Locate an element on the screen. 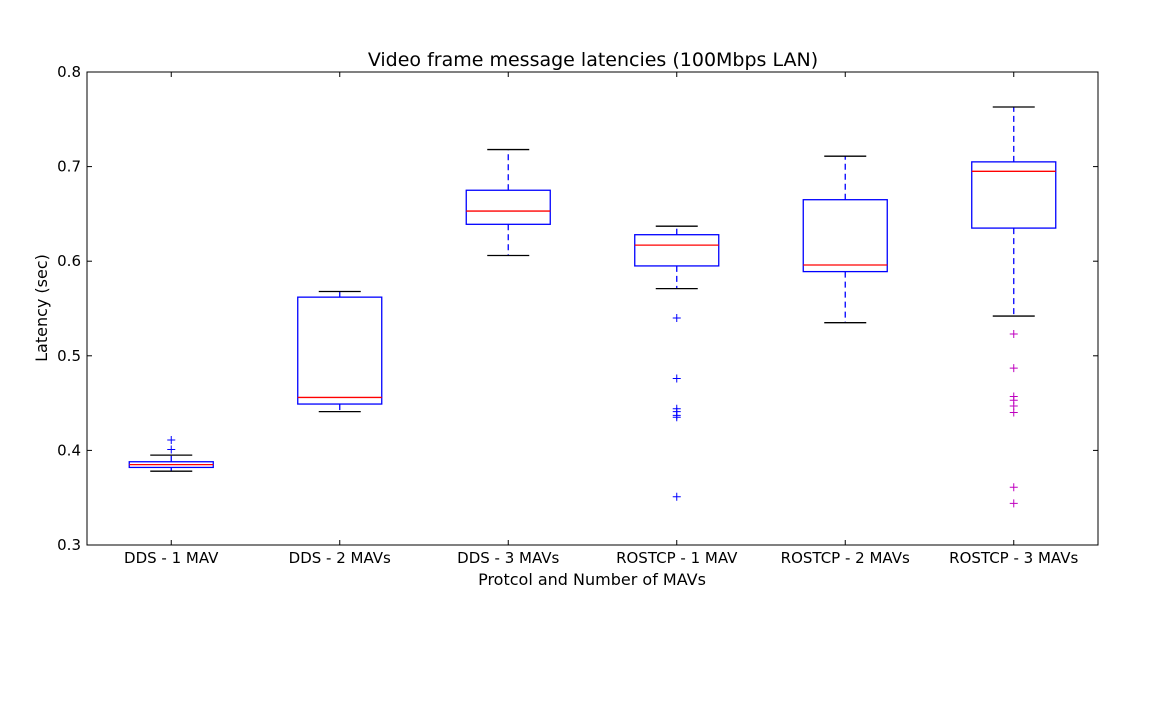  y-axis-label: Latency (sec) is located at coordinates (41, 308).